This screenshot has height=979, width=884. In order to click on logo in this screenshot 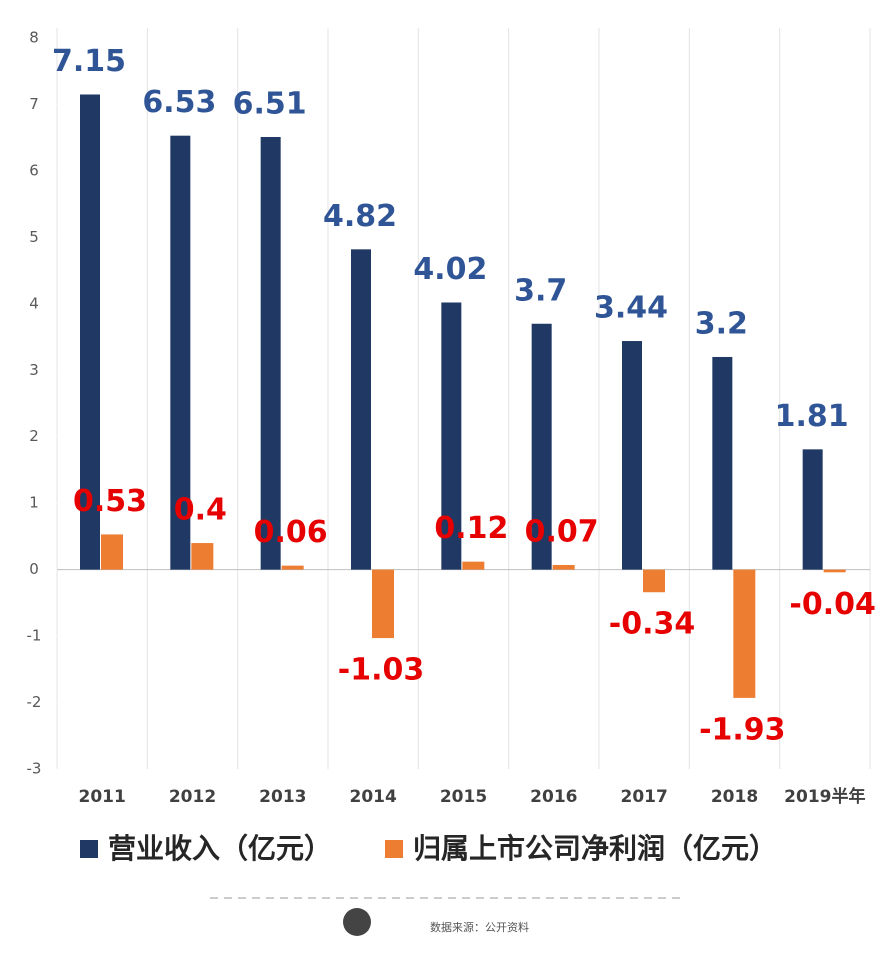, I will do `click(357, 922)`.